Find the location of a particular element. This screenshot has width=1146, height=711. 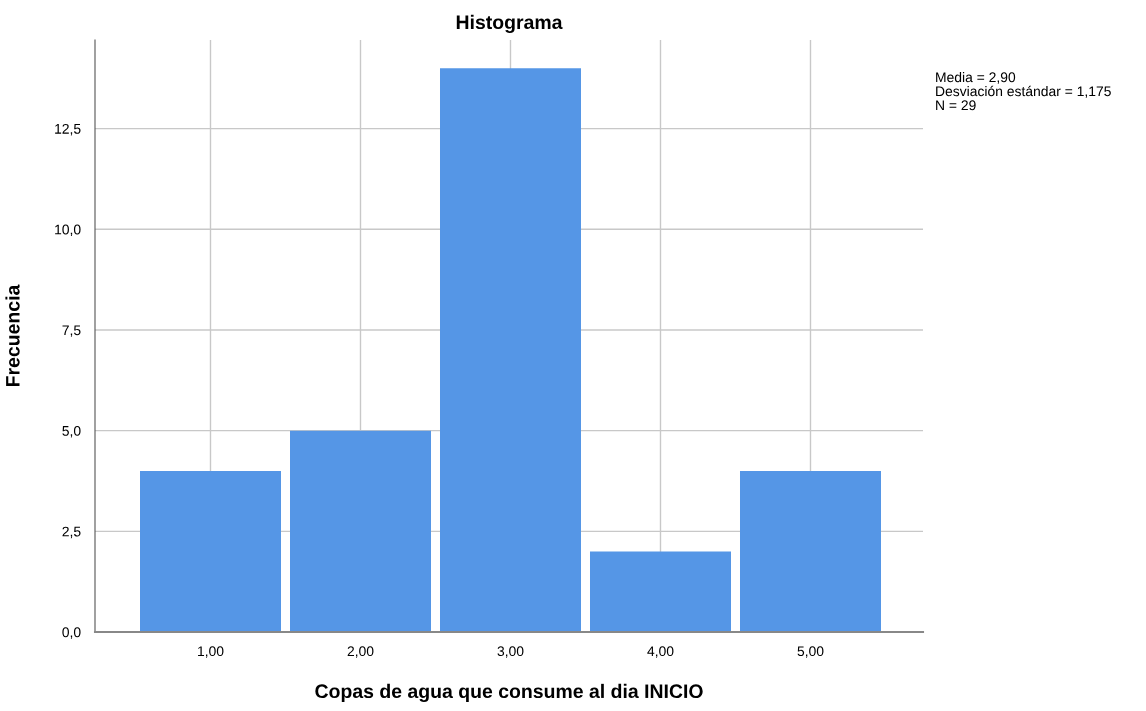

text: Media = 2,90 is located at coordinates (976, 78).